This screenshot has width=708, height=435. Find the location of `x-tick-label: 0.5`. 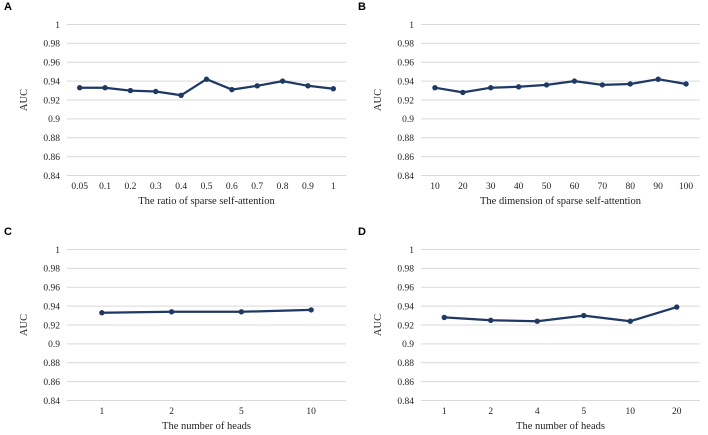

x-tick-label: 0.5 is located at coordinates (207, 187).